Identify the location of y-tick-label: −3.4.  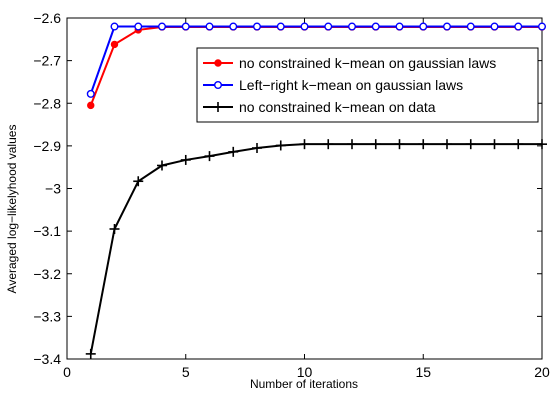
(47, 359).